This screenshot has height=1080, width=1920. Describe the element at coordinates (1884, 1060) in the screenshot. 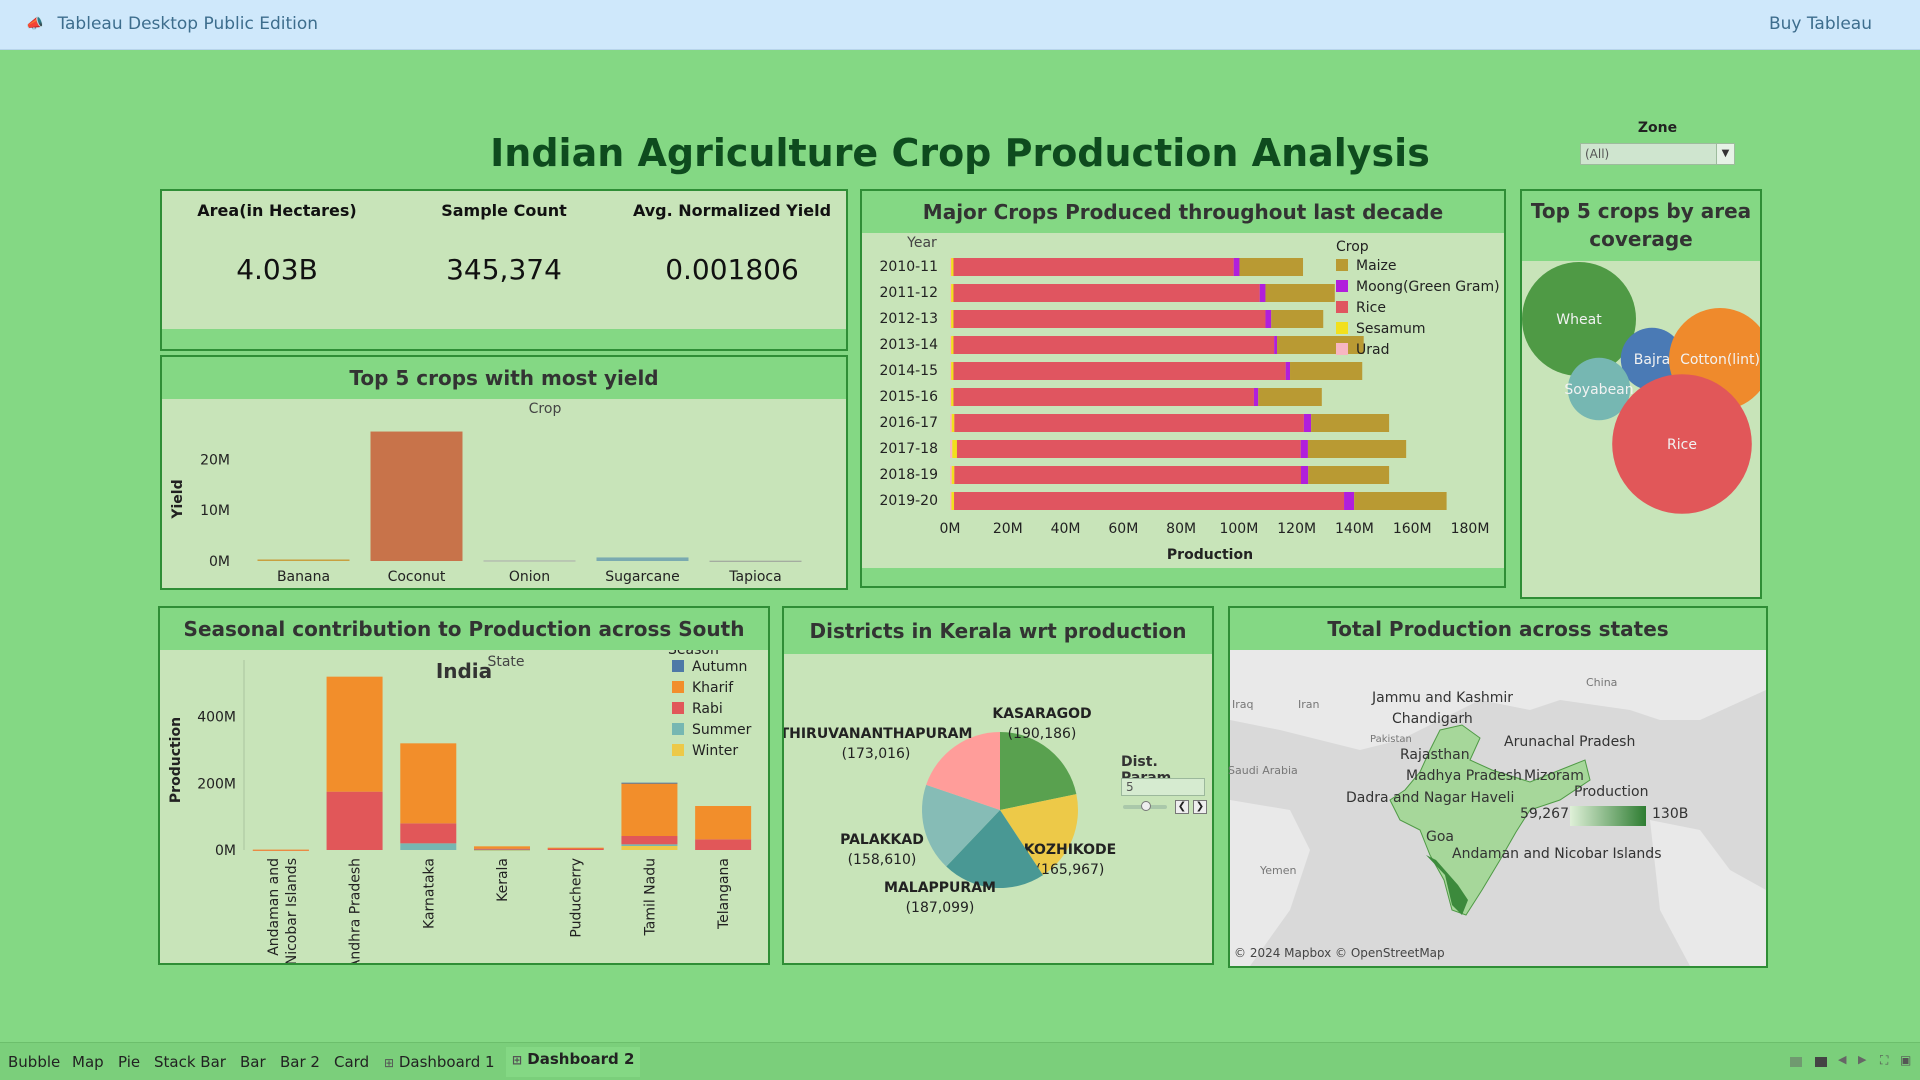

I see `fullscreen-icon: ⛶` at that location.